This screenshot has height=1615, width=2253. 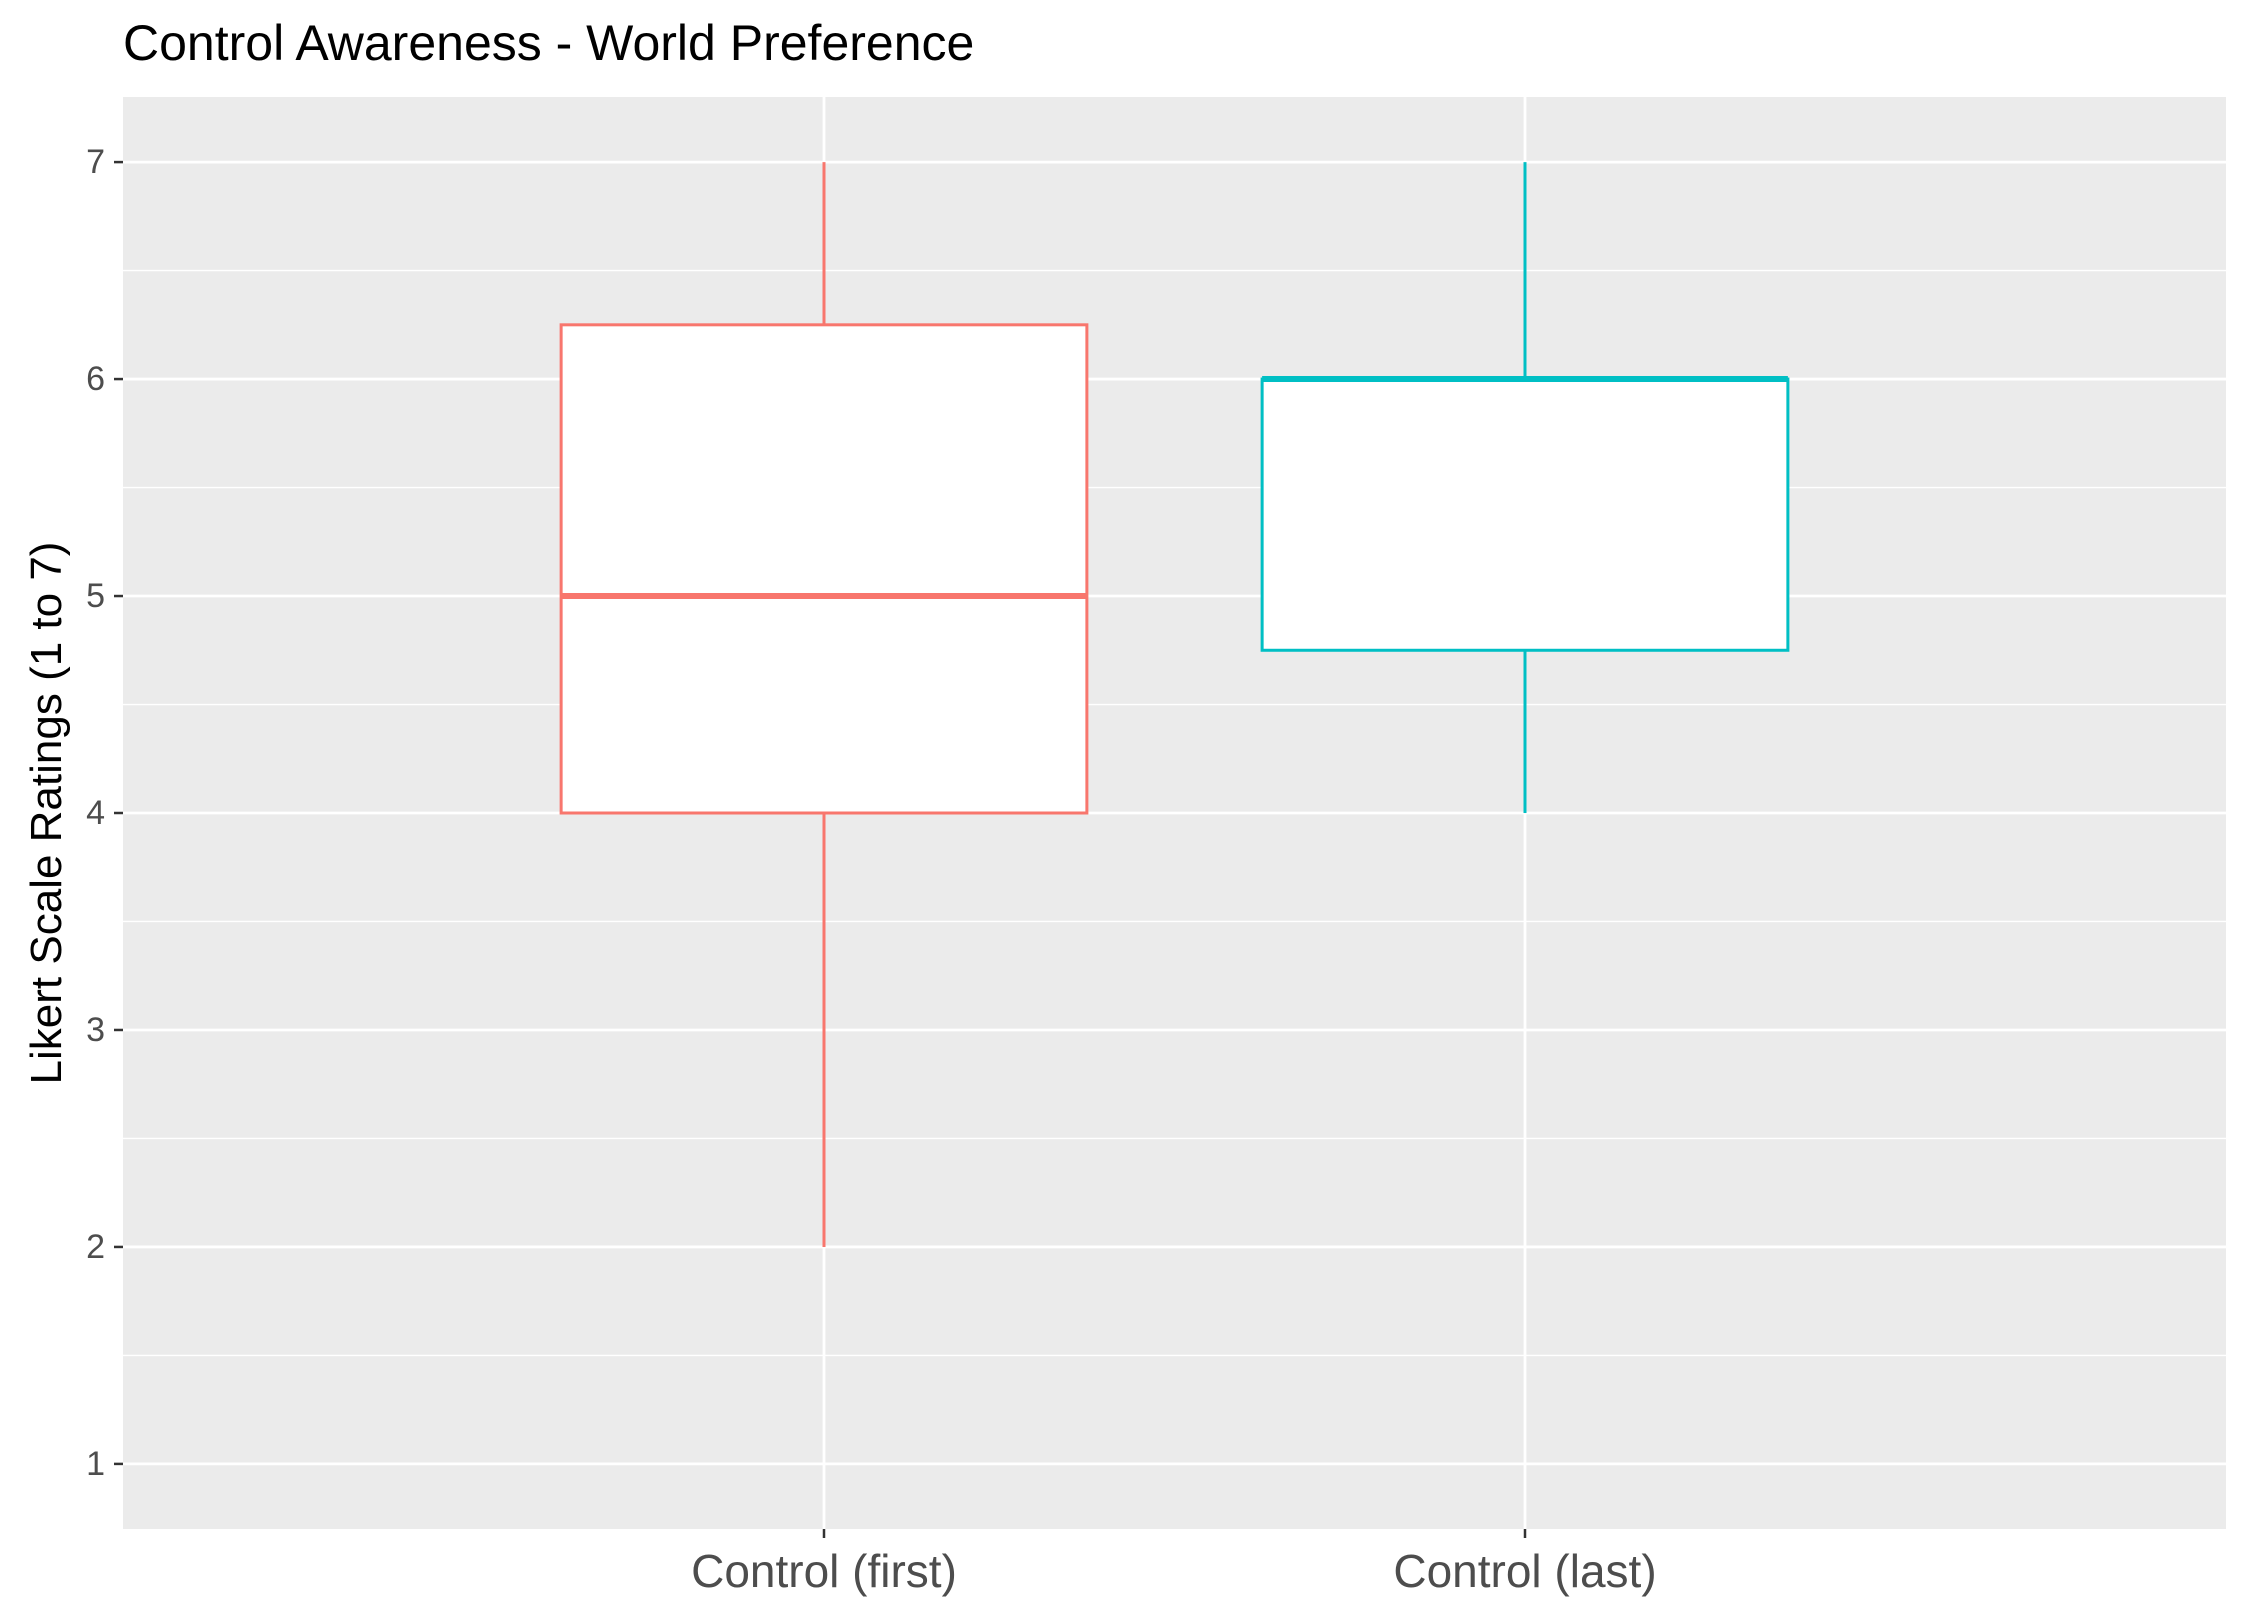 What do you see at coordinates (95, 1030) in the screenshot?
I see `y-tick-label: 3` at bounding box center [95, 1030].